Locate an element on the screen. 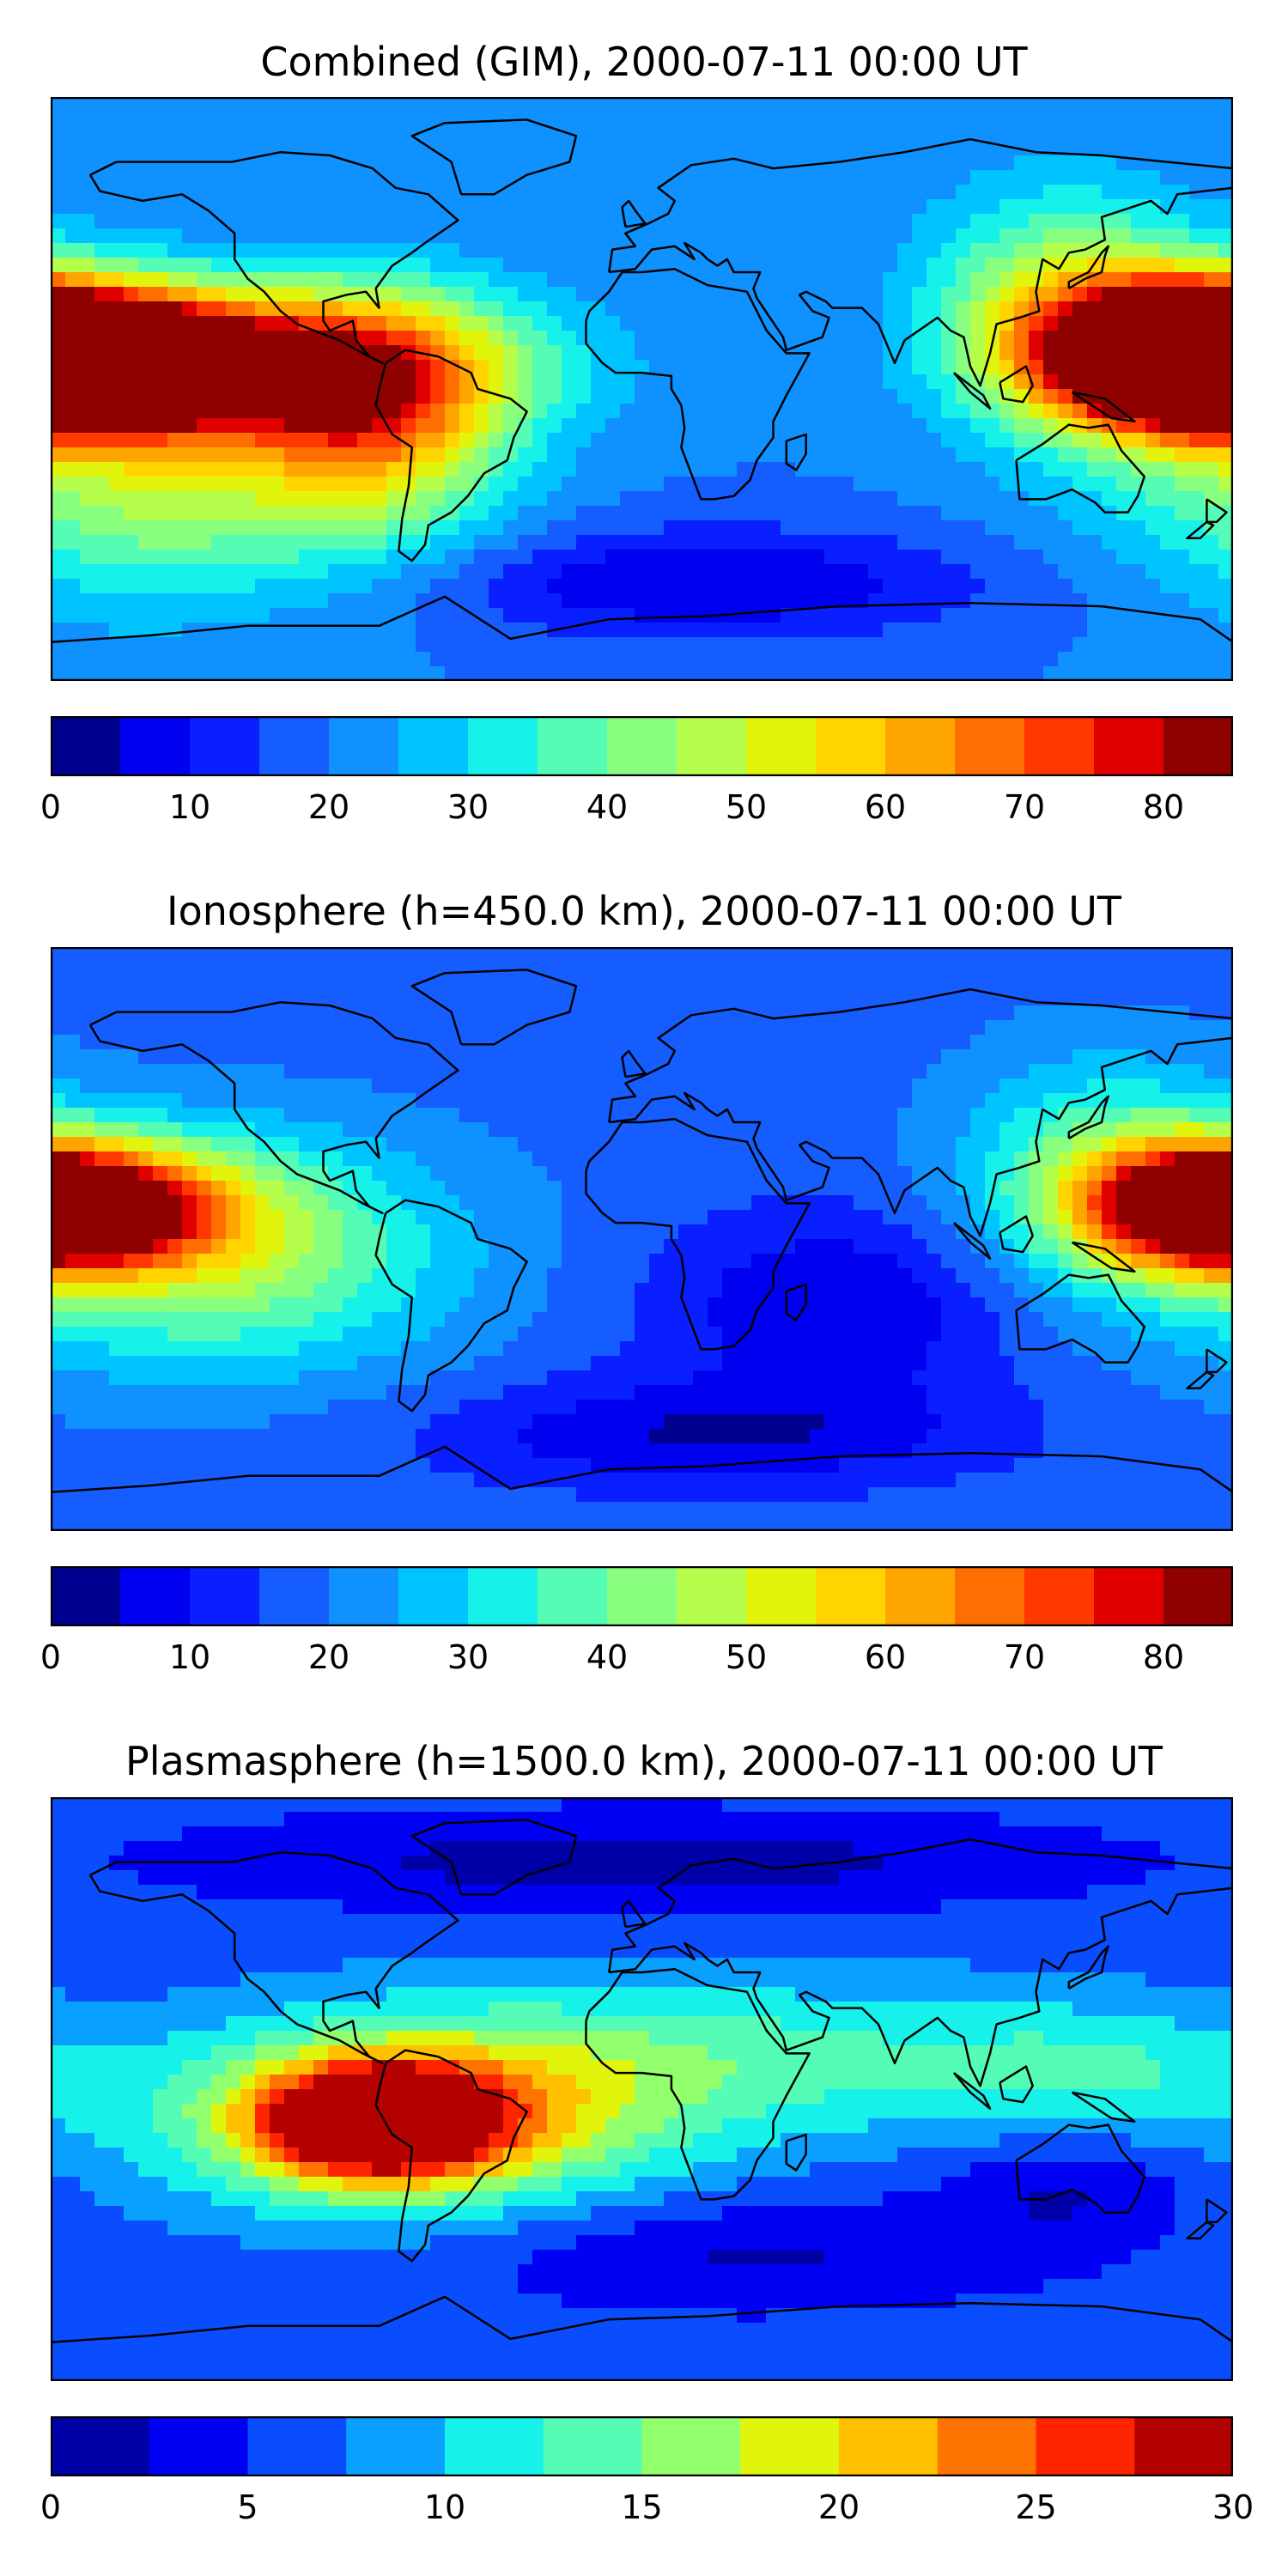  colorbar-tick-label: 70 is located at coordinates (1024, 807).